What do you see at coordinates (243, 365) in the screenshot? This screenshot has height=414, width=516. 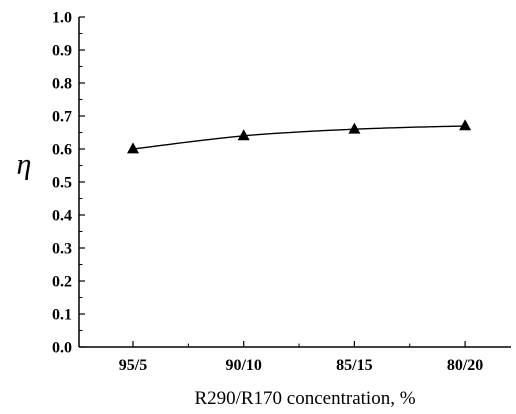 I see `x-tick-label: 90/10` at bounding box center [243, 365].